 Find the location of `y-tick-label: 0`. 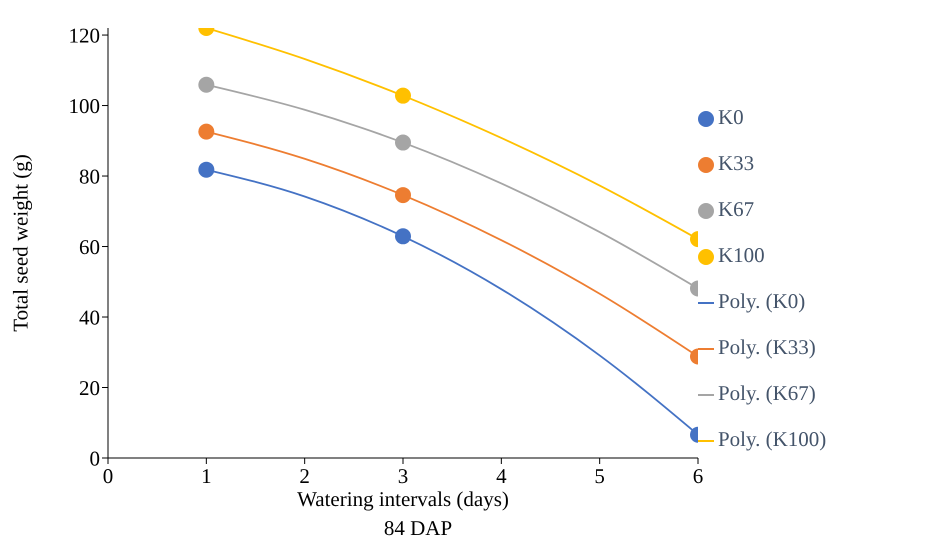

y-tick-label: 0 is located at coordinates (95, 458).